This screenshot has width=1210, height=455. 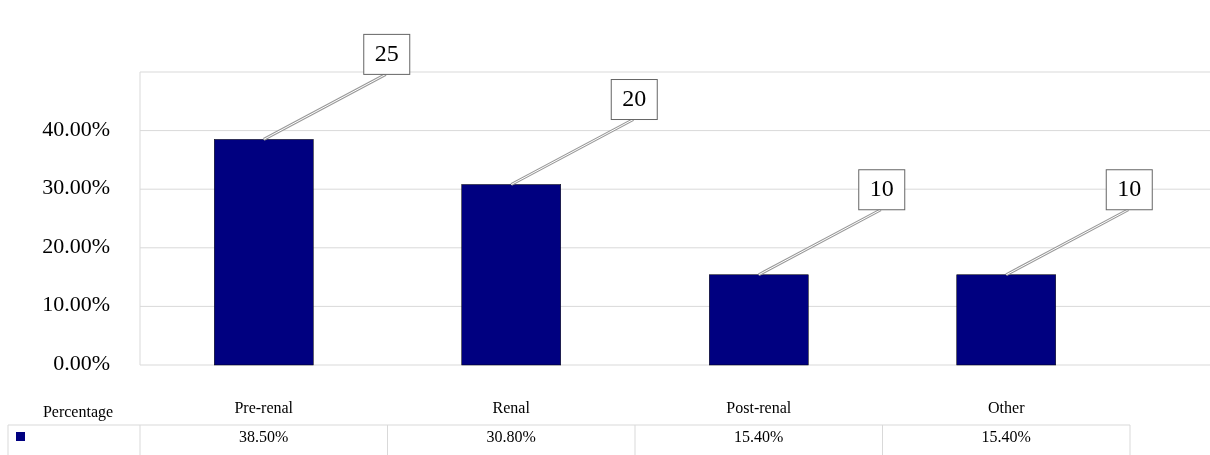 What do you see at coordinates (76, 128) in the screenshot?
I see `y-tick-label: 40.00%` at bounding box center [76, 128].